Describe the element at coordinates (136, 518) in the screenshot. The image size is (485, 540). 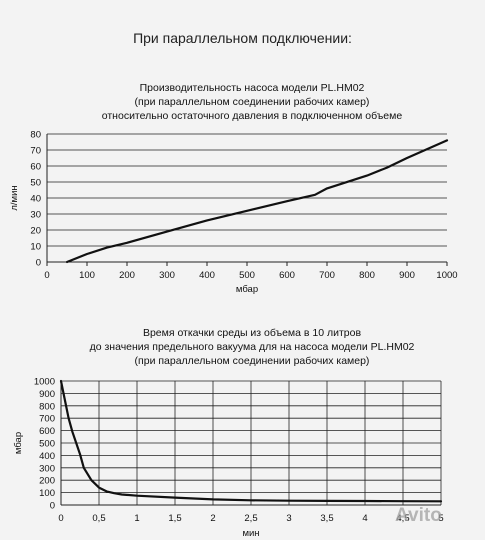
I see `x-tick-label: 1` at that location.